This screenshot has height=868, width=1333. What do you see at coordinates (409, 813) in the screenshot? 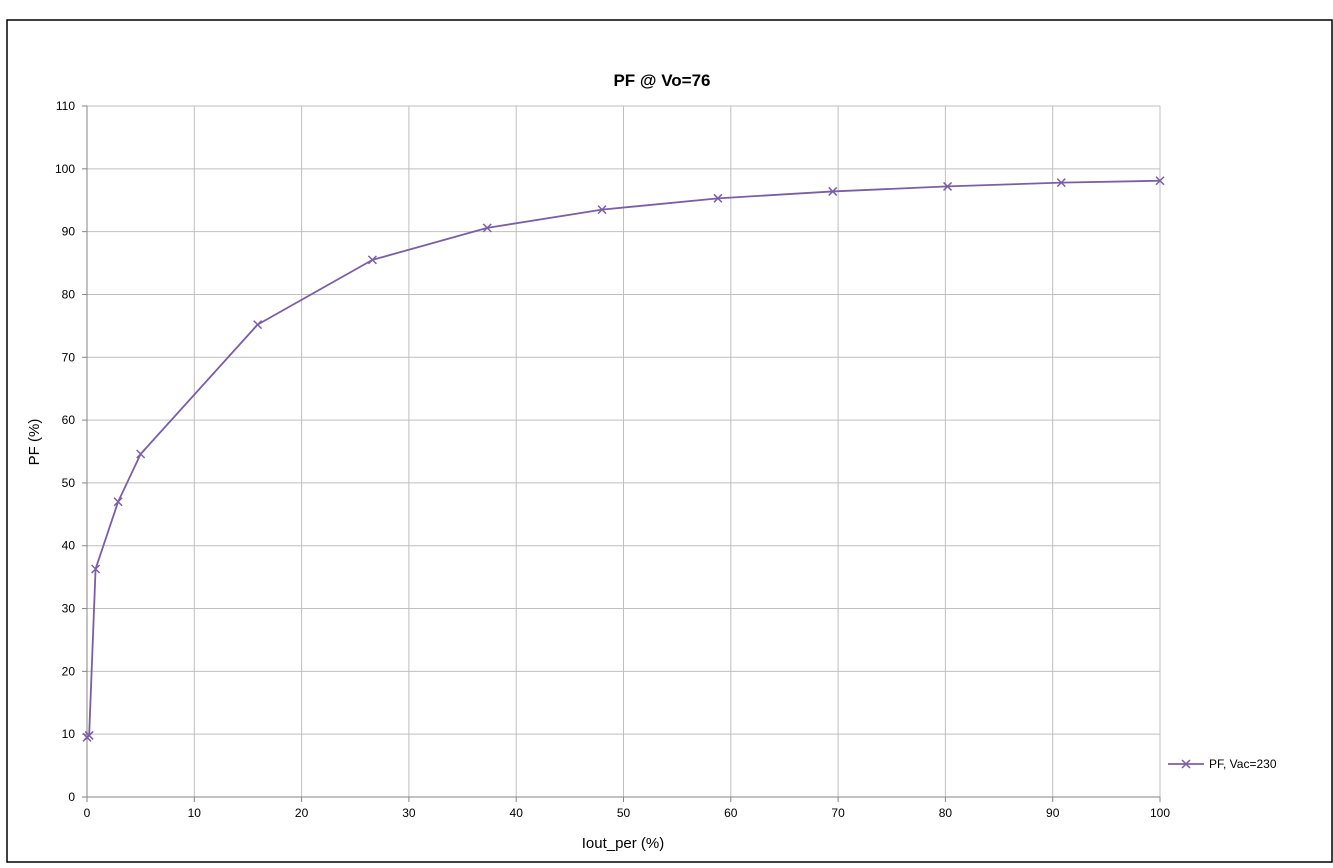
I see `x-tick-label: 30` at bounding box center [409, 813].